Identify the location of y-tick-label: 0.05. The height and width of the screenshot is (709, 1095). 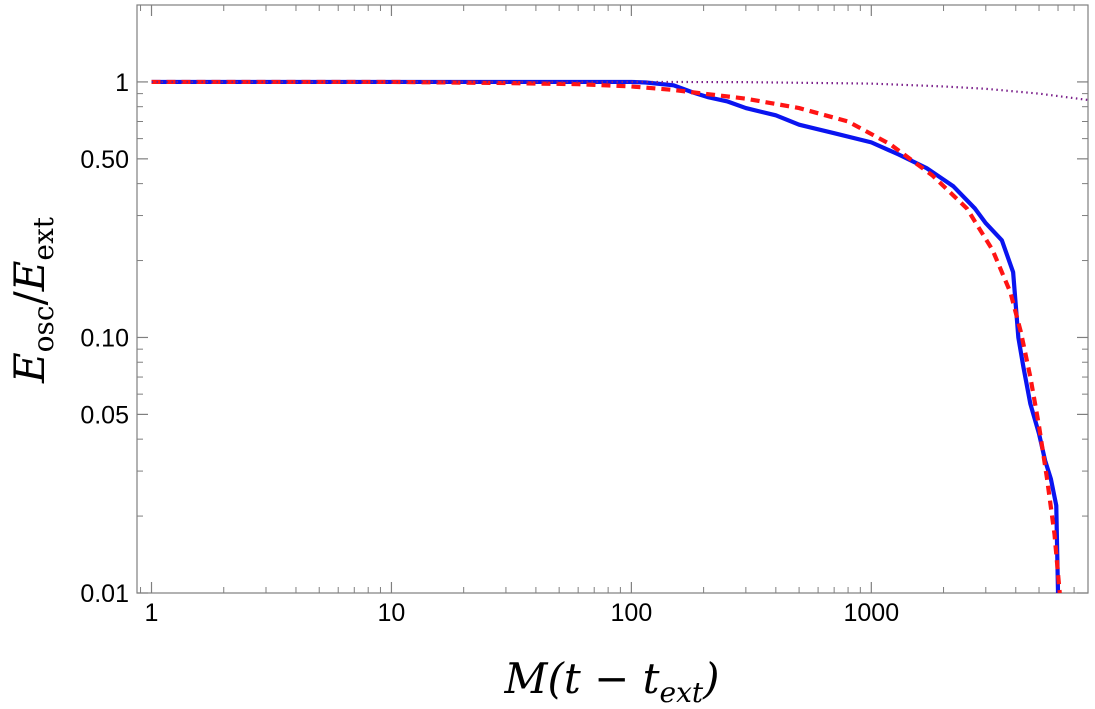
(104, 415).